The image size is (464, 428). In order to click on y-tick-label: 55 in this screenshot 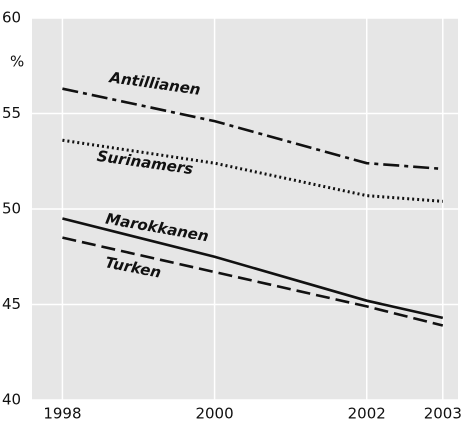, I will do `click(11, 113)`.